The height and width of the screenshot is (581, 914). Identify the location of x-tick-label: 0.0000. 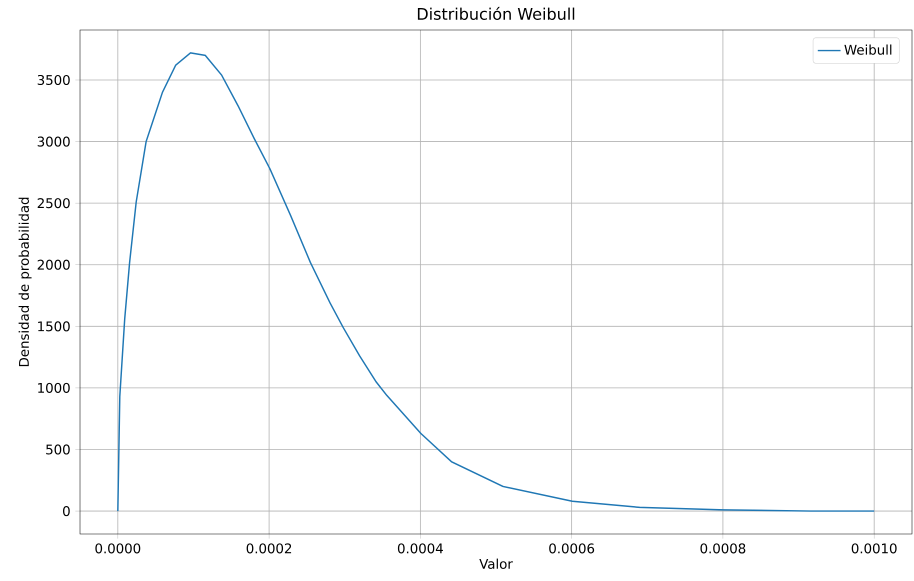
(117, 548).